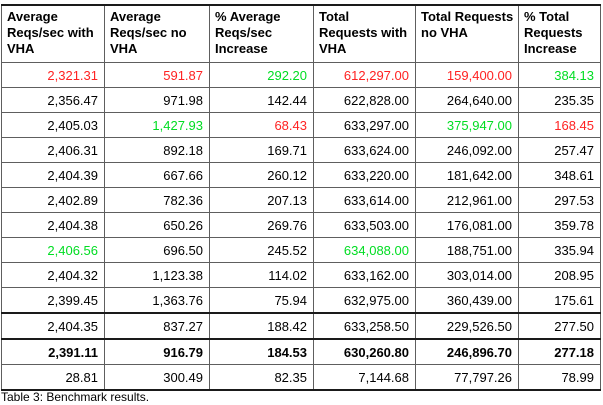 The height and width of the screenshot is (405, 603). I want to click on table-cell: 630,260.80, so click(364, 351).